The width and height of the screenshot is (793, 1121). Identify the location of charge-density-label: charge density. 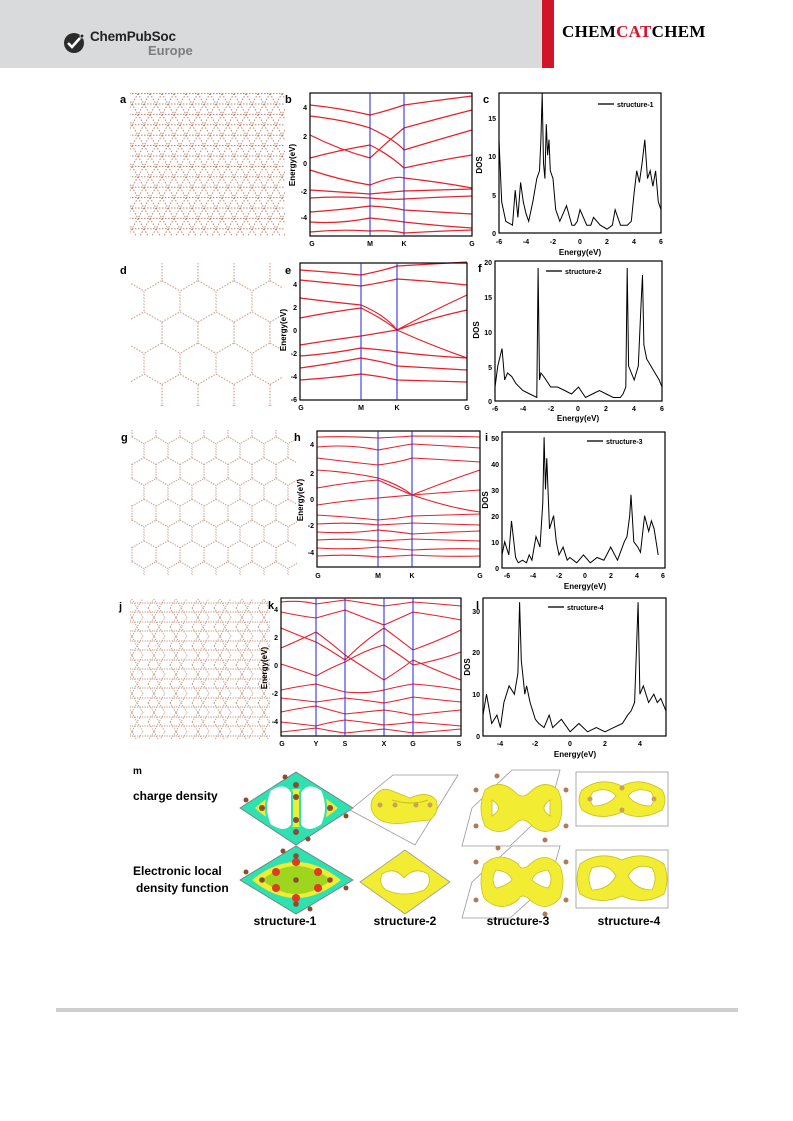
(175, 796).